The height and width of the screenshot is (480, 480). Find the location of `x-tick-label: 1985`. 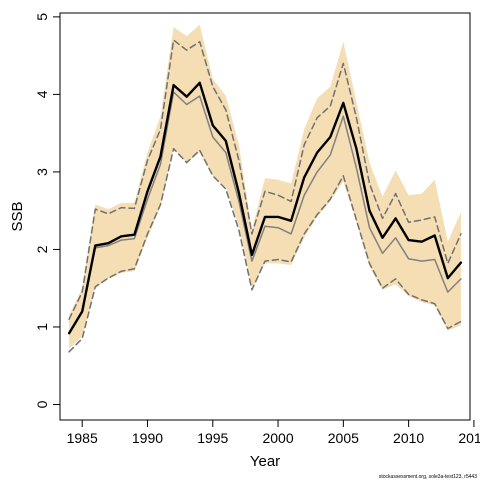

x-tick-label: 1985 is located at coordinates (82, 438).